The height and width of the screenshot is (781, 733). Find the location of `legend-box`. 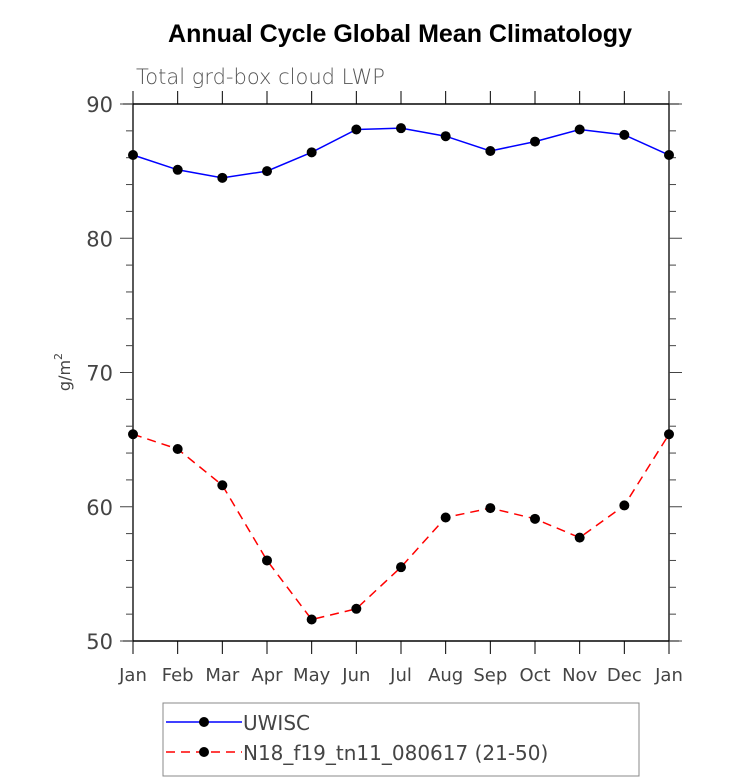

legend-box is located at coordinates (401, 739).